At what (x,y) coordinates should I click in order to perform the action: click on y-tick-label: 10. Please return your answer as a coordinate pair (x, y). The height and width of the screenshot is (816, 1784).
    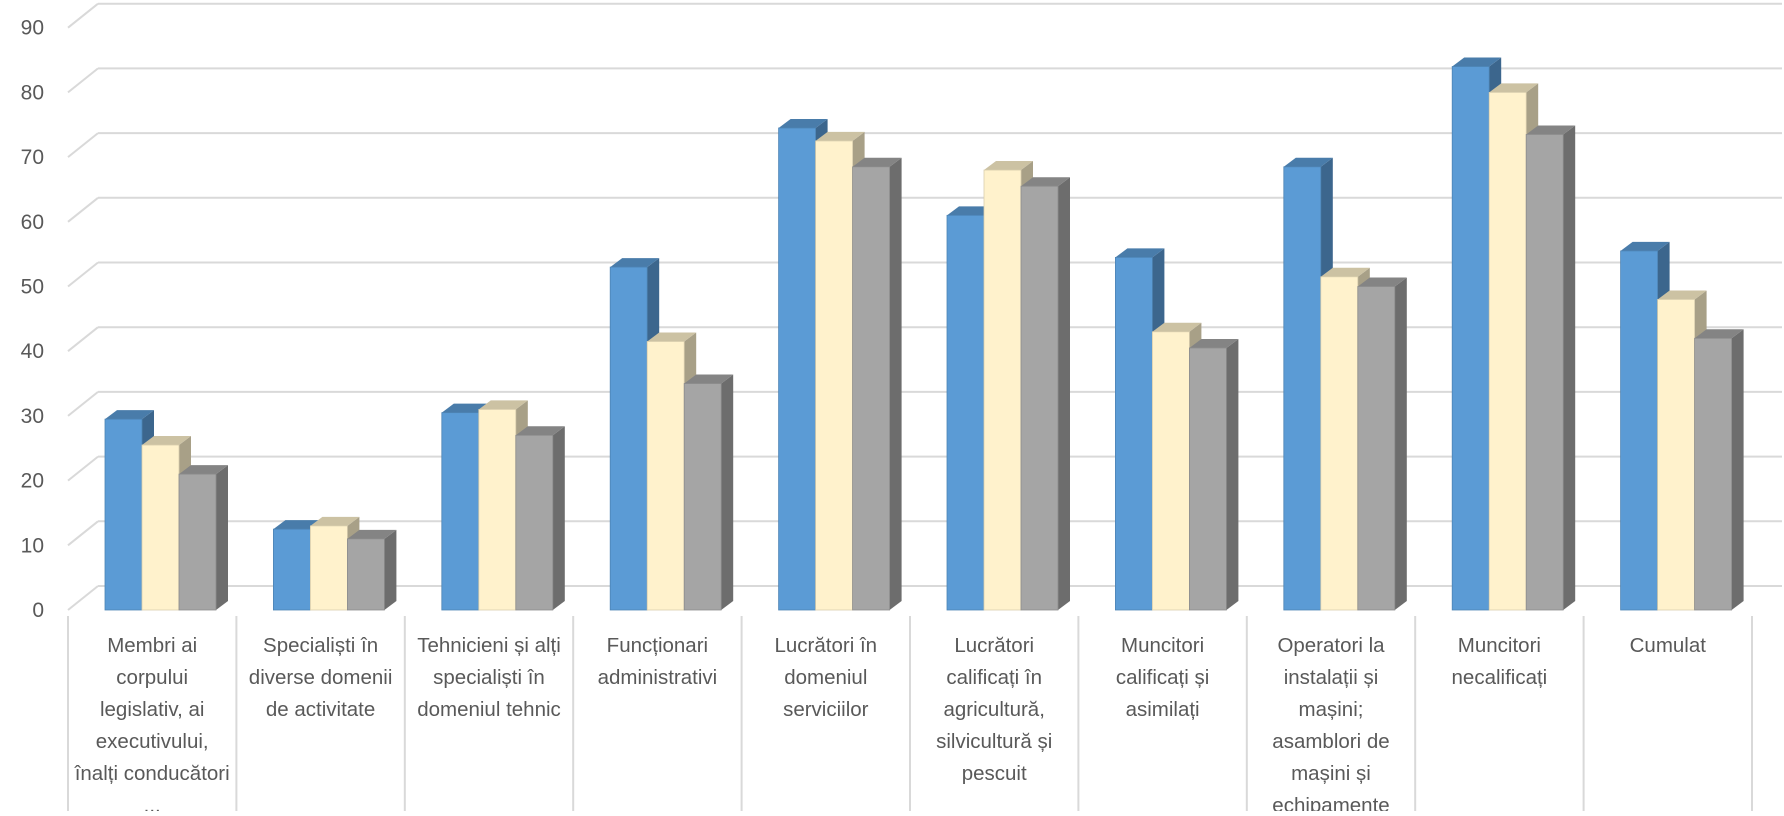
    Looking at the image, I should click on (32, 545).